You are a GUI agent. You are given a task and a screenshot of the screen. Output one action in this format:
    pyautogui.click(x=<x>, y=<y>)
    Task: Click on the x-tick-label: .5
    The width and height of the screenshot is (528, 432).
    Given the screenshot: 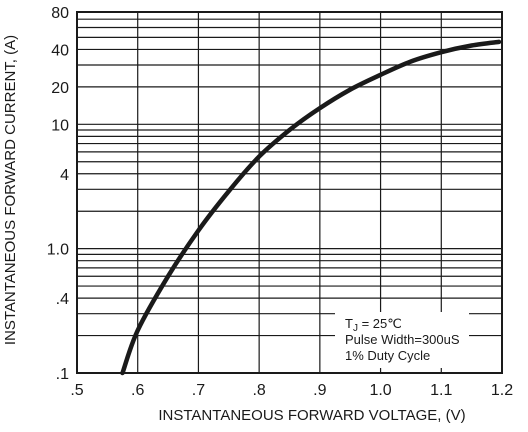 What is the action you would take?
    pyautogui.click(x=76, y=390)
    